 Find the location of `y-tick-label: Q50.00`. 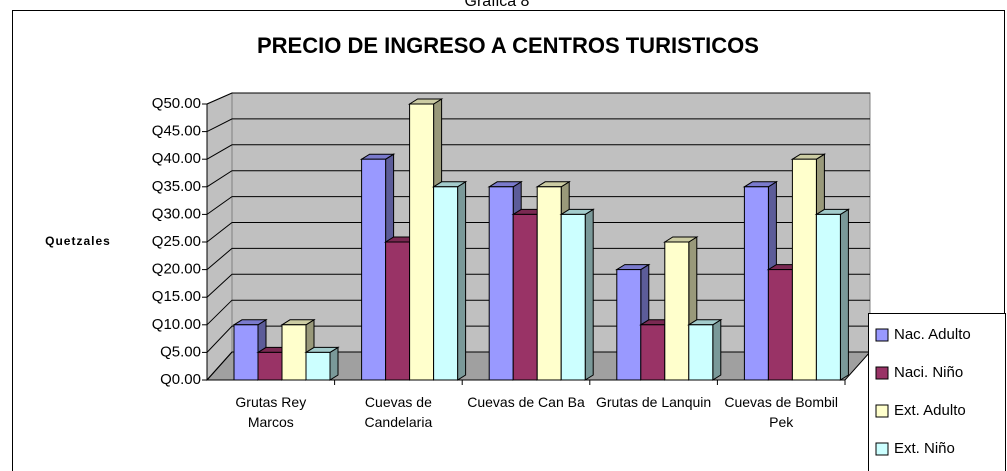

y-tick-label: Q50.00 is located at coordinates (176, 103).